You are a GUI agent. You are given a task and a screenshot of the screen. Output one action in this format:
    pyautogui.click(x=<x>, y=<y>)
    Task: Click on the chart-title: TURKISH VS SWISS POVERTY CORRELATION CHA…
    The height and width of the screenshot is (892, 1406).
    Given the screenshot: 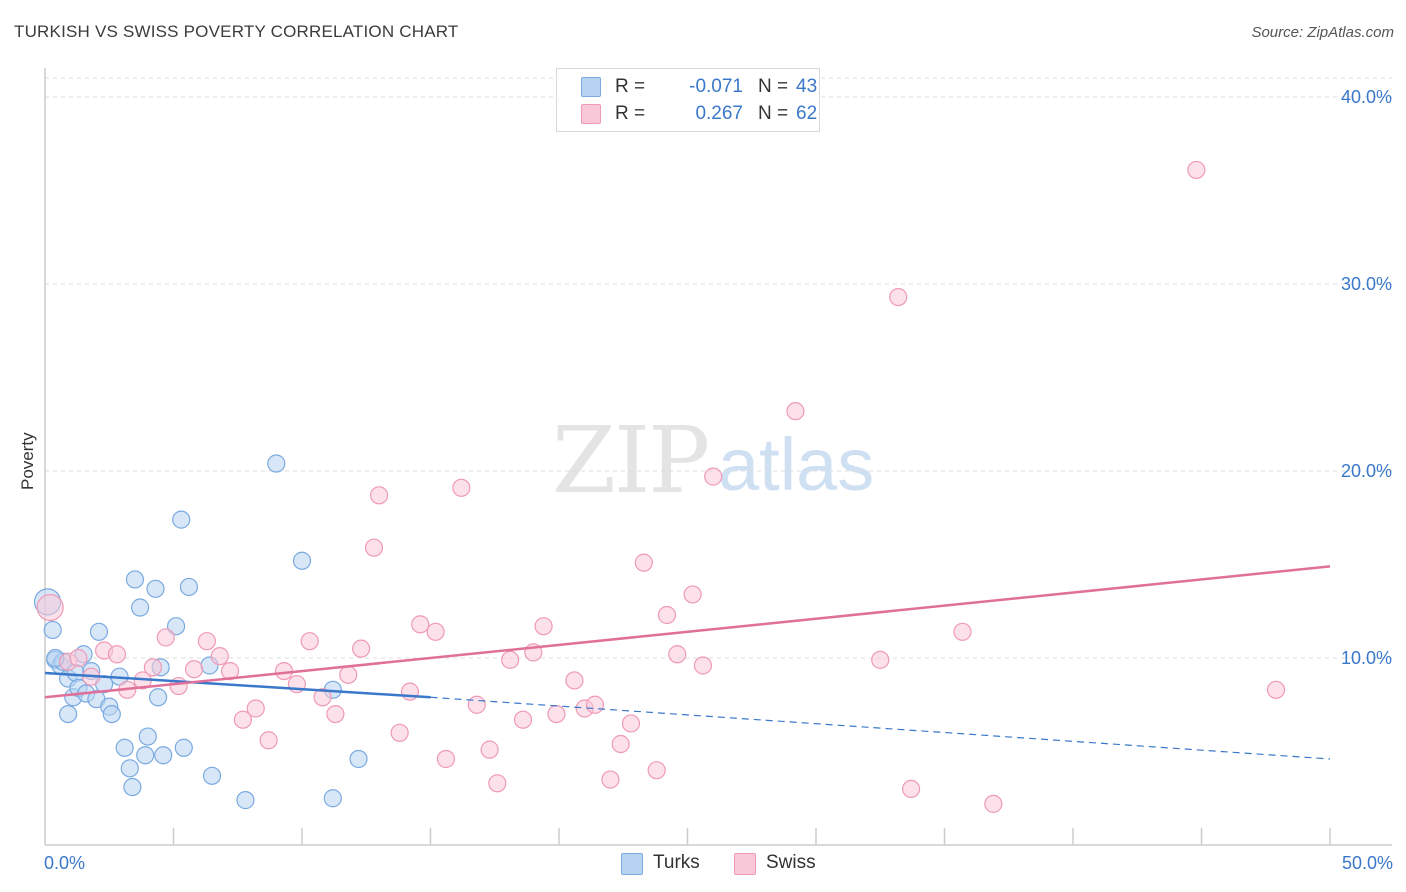 What is the action you would take?
    pyautogui.click(x=236, y=31)
    